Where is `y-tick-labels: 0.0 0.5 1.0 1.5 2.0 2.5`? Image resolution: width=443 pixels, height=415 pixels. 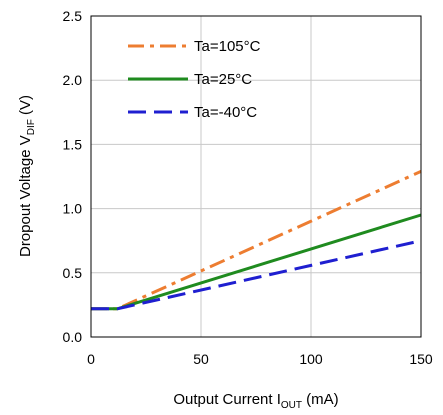 y-tick-labels: 0.0 0.5 1.0 1.5 2.0 2.5 is located at coordinates (73, 176).